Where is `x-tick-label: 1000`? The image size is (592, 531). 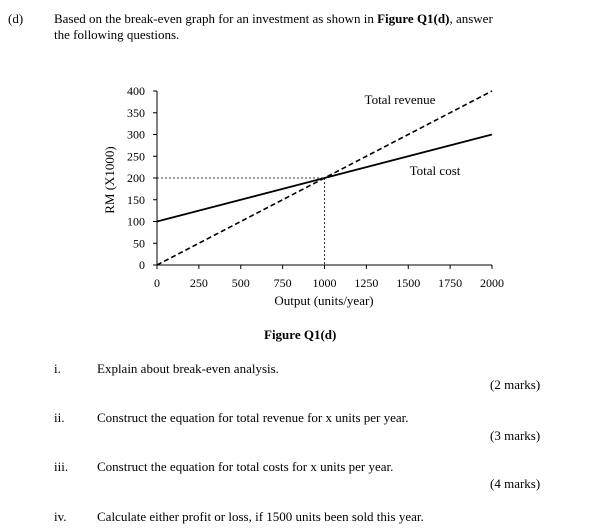
x-tick-label: 1000 is located at coordinates (325, 283).